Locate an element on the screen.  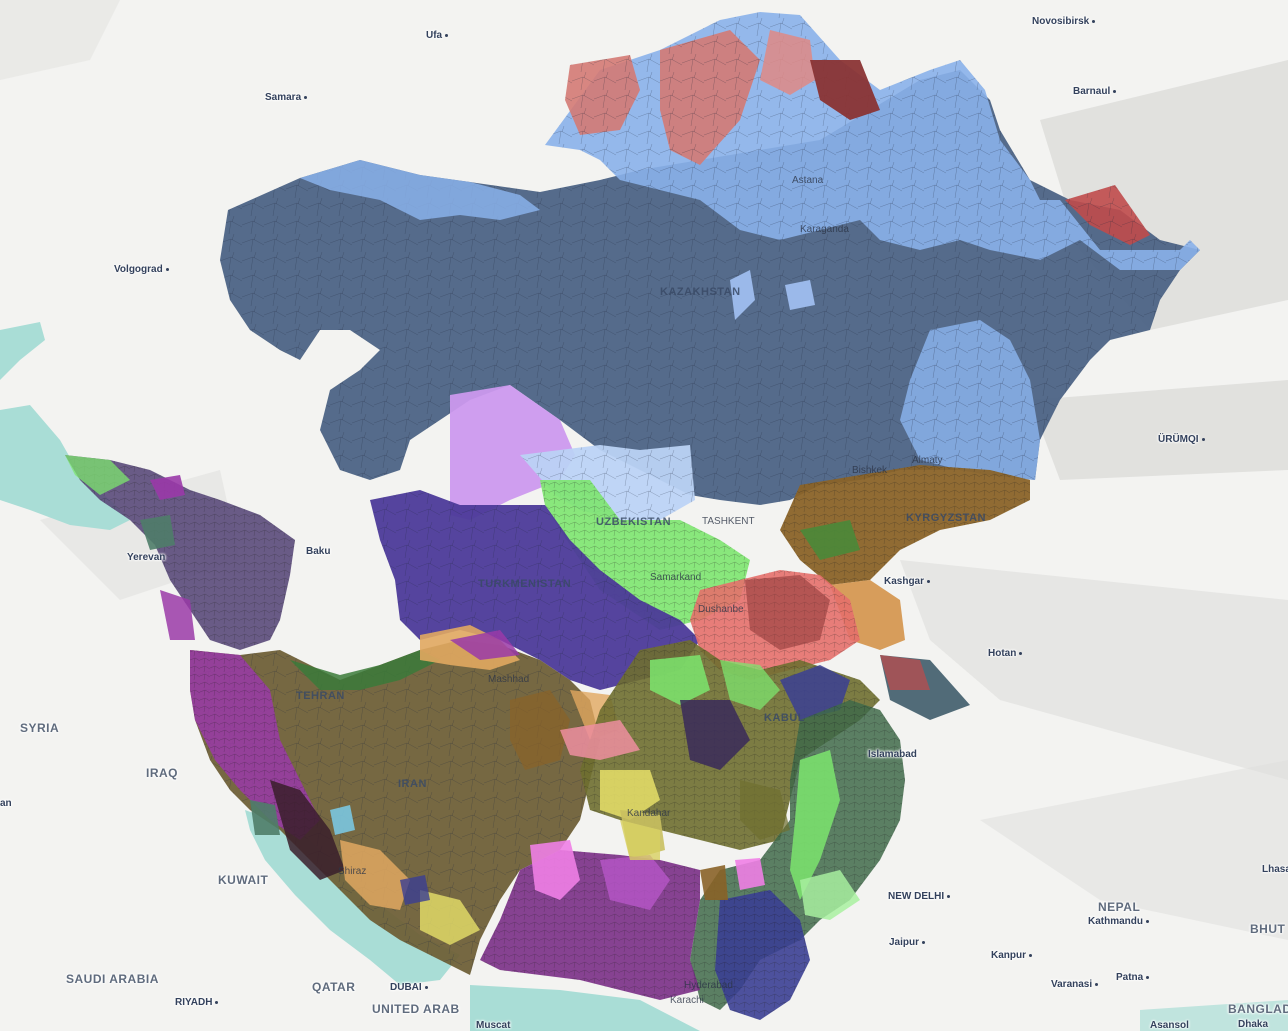
label-kuwait: KUWAIT is located at coordinates (243, 880).